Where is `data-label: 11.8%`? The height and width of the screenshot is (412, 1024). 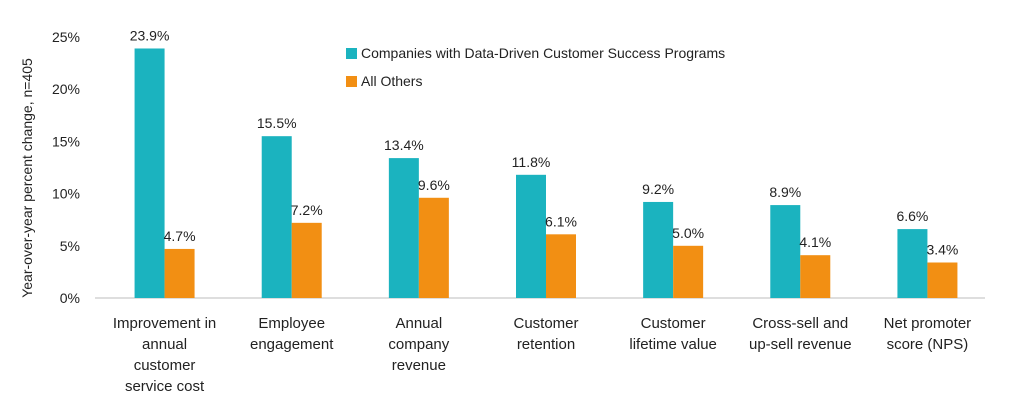 data-label: 11.8% is located at coordinates (531, 162).